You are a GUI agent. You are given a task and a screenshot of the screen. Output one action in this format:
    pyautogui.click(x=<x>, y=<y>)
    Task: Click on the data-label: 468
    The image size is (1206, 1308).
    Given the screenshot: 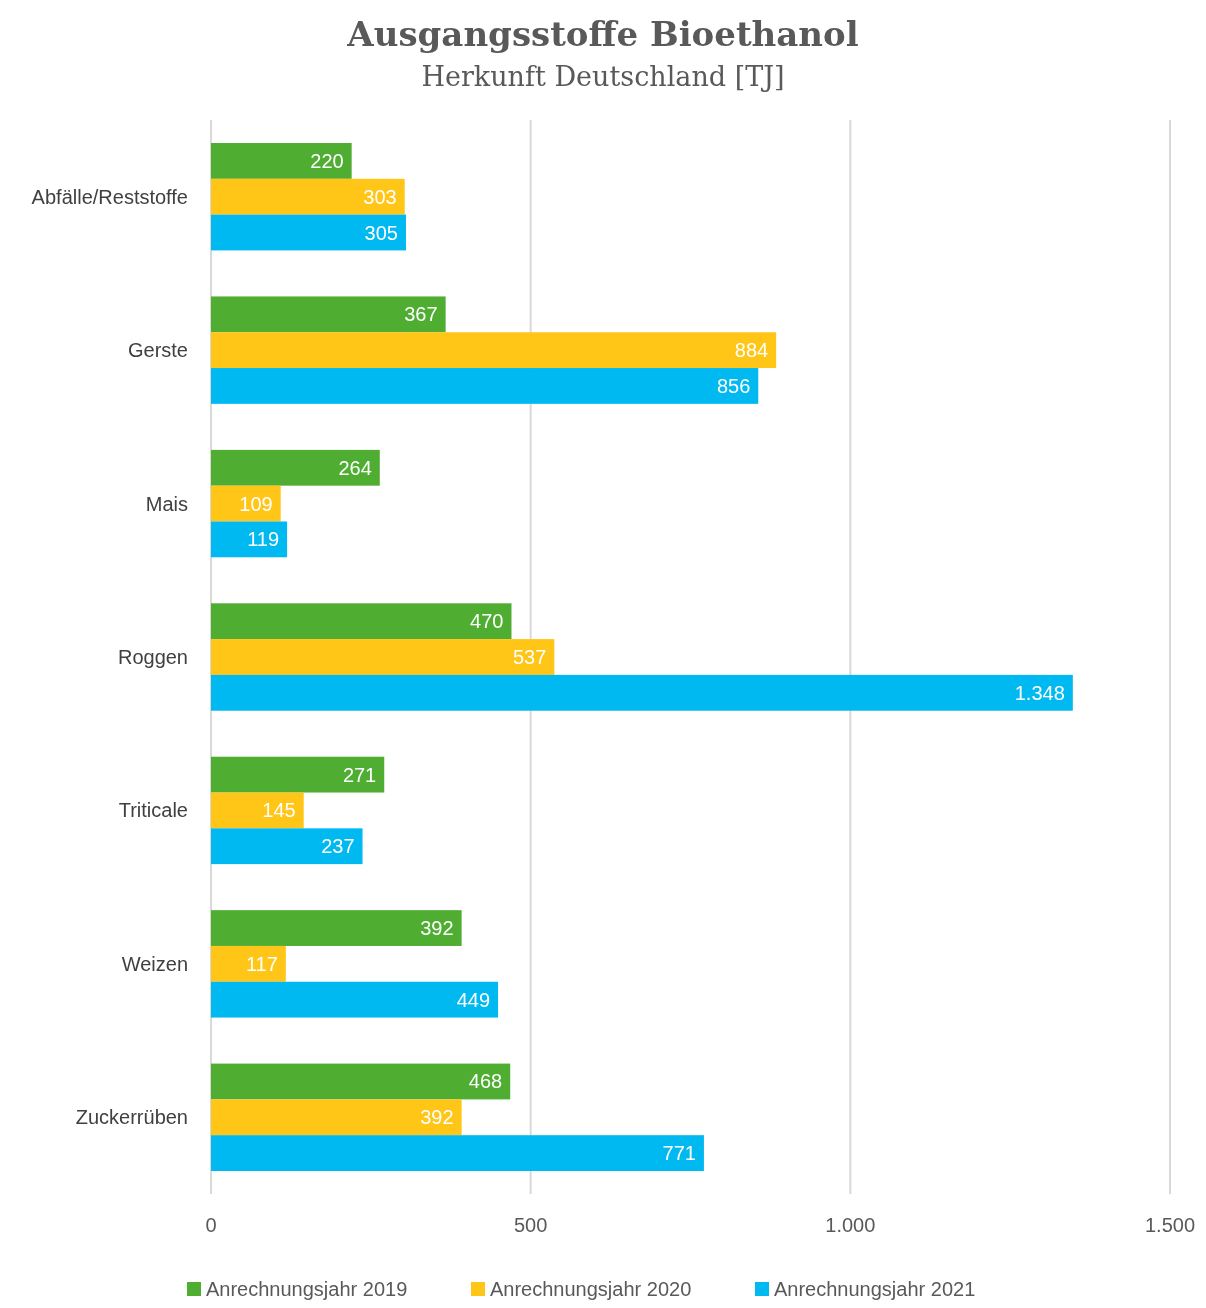 What is the action you would take?
    pyautogui.click(x=485, y=1081)
    